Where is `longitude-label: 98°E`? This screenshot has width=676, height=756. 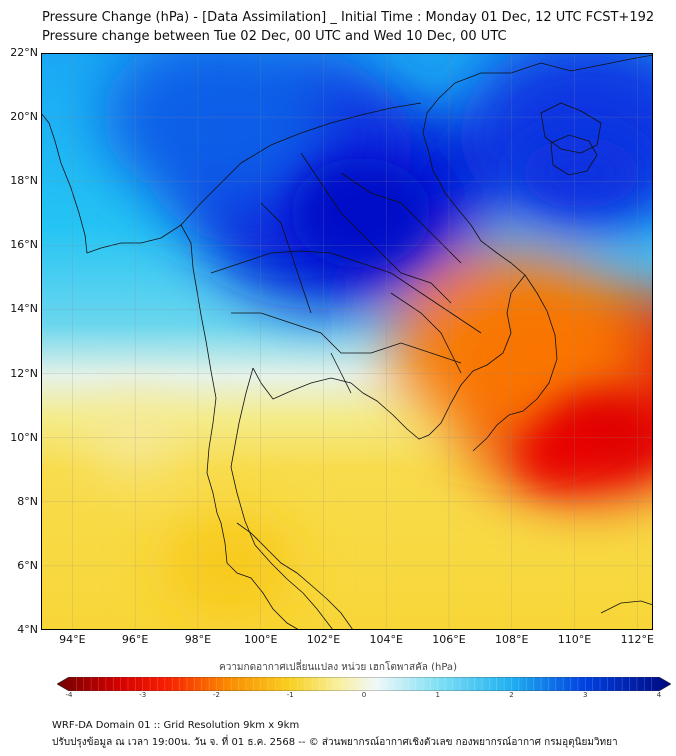 longitude-label: 98°E is located at coordinates (198, 639).